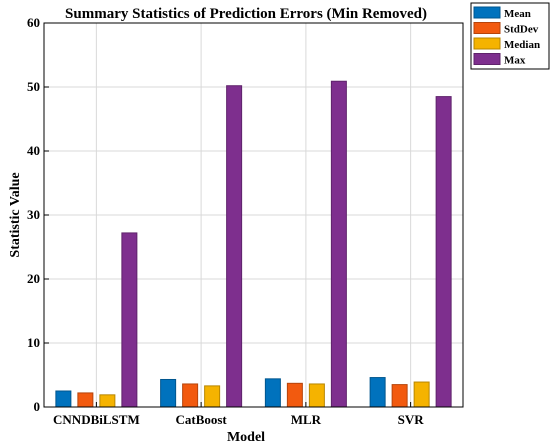 This screenshot has width=550, height=447. I want to click on legend-swatch-median, so click(487, 43).